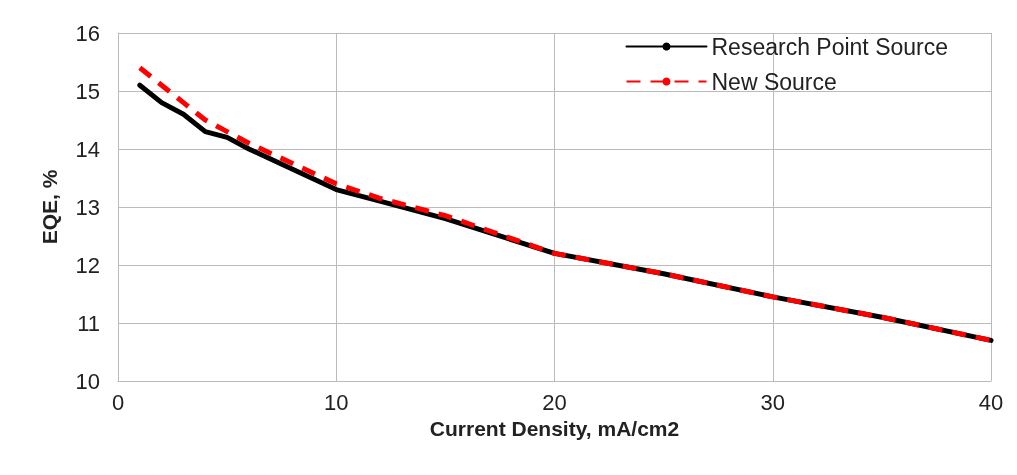 This screenshot has height=475, width=1017. What do you see at coordinates (554, 428) in the screenshot?
I see `x-axis-title: Current Density, mA/cm2` at bounding box center [554, 428].